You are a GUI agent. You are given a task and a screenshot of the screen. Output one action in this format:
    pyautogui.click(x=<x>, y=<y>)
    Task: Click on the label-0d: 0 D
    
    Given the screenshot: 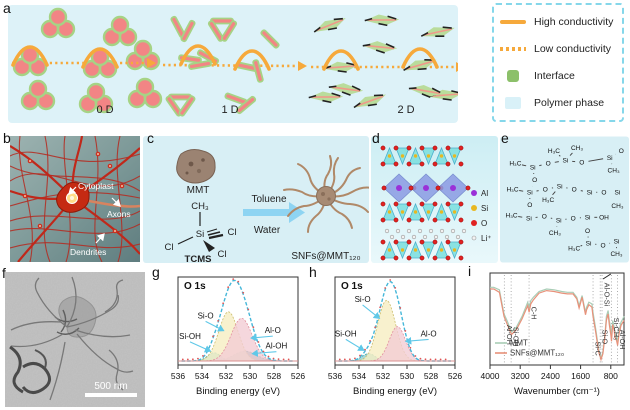 What is the action you would take?
    pyautogui.click(x=104, y=110)
    